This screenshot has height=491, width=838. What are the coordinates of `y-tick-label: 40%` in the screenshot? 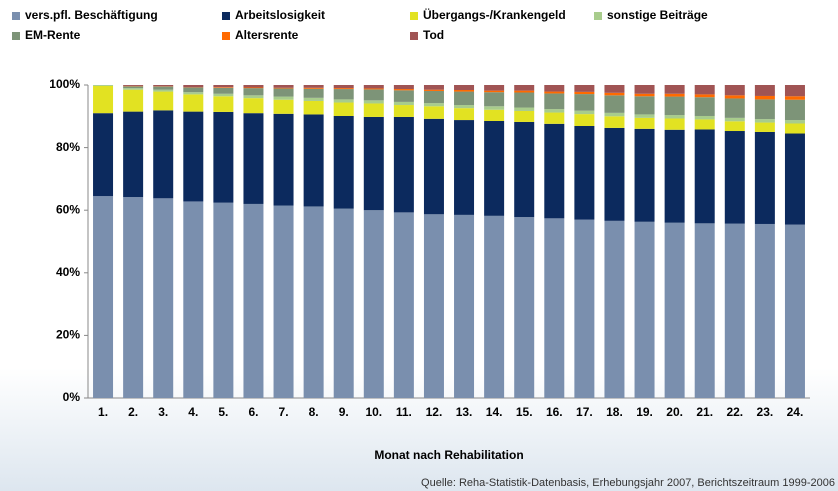 It's located at (68, 272).